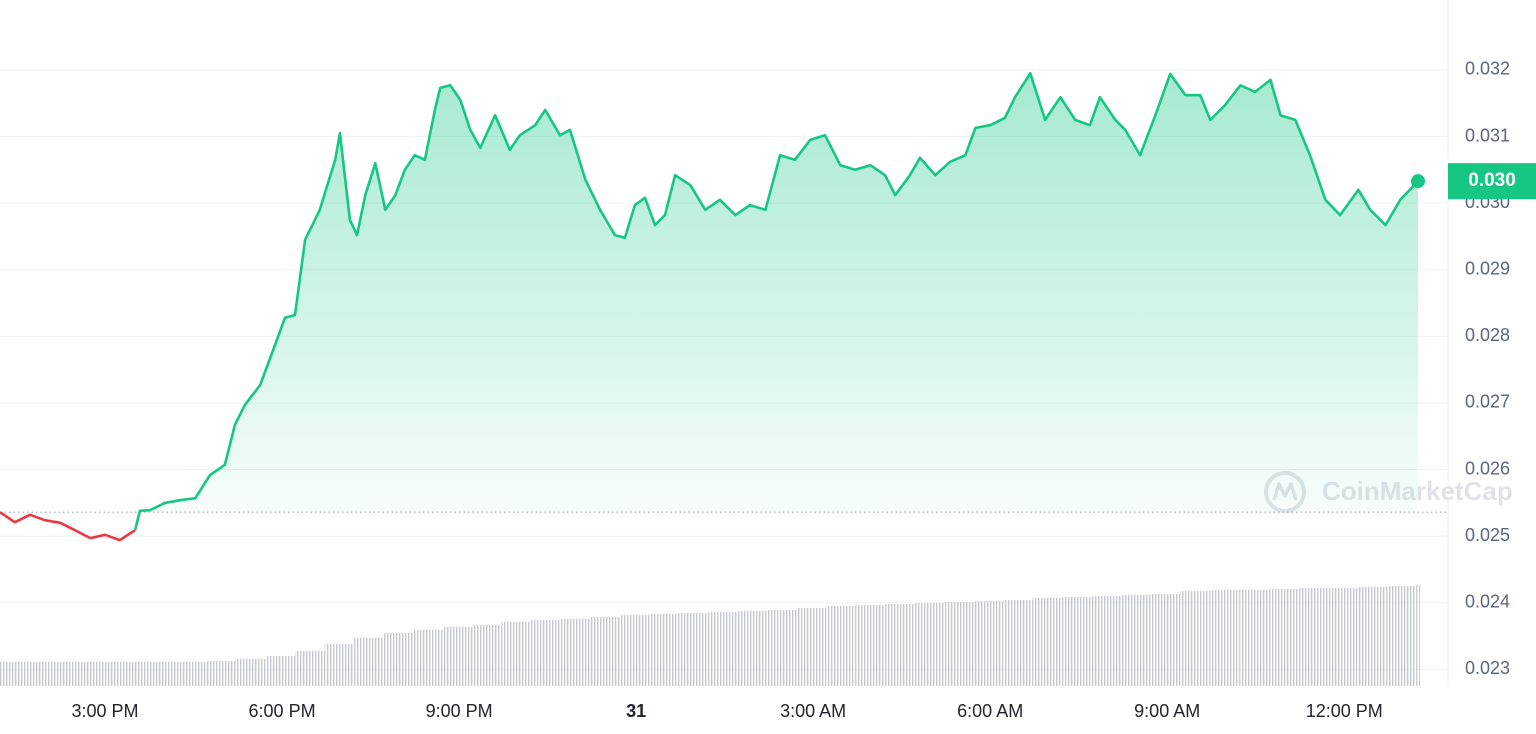 This screenshot has height=734, width=1536. Describe the element at coordinates (813, 711) in the screenshot. I see `x-tick-label: 3:00 AM` at that location.